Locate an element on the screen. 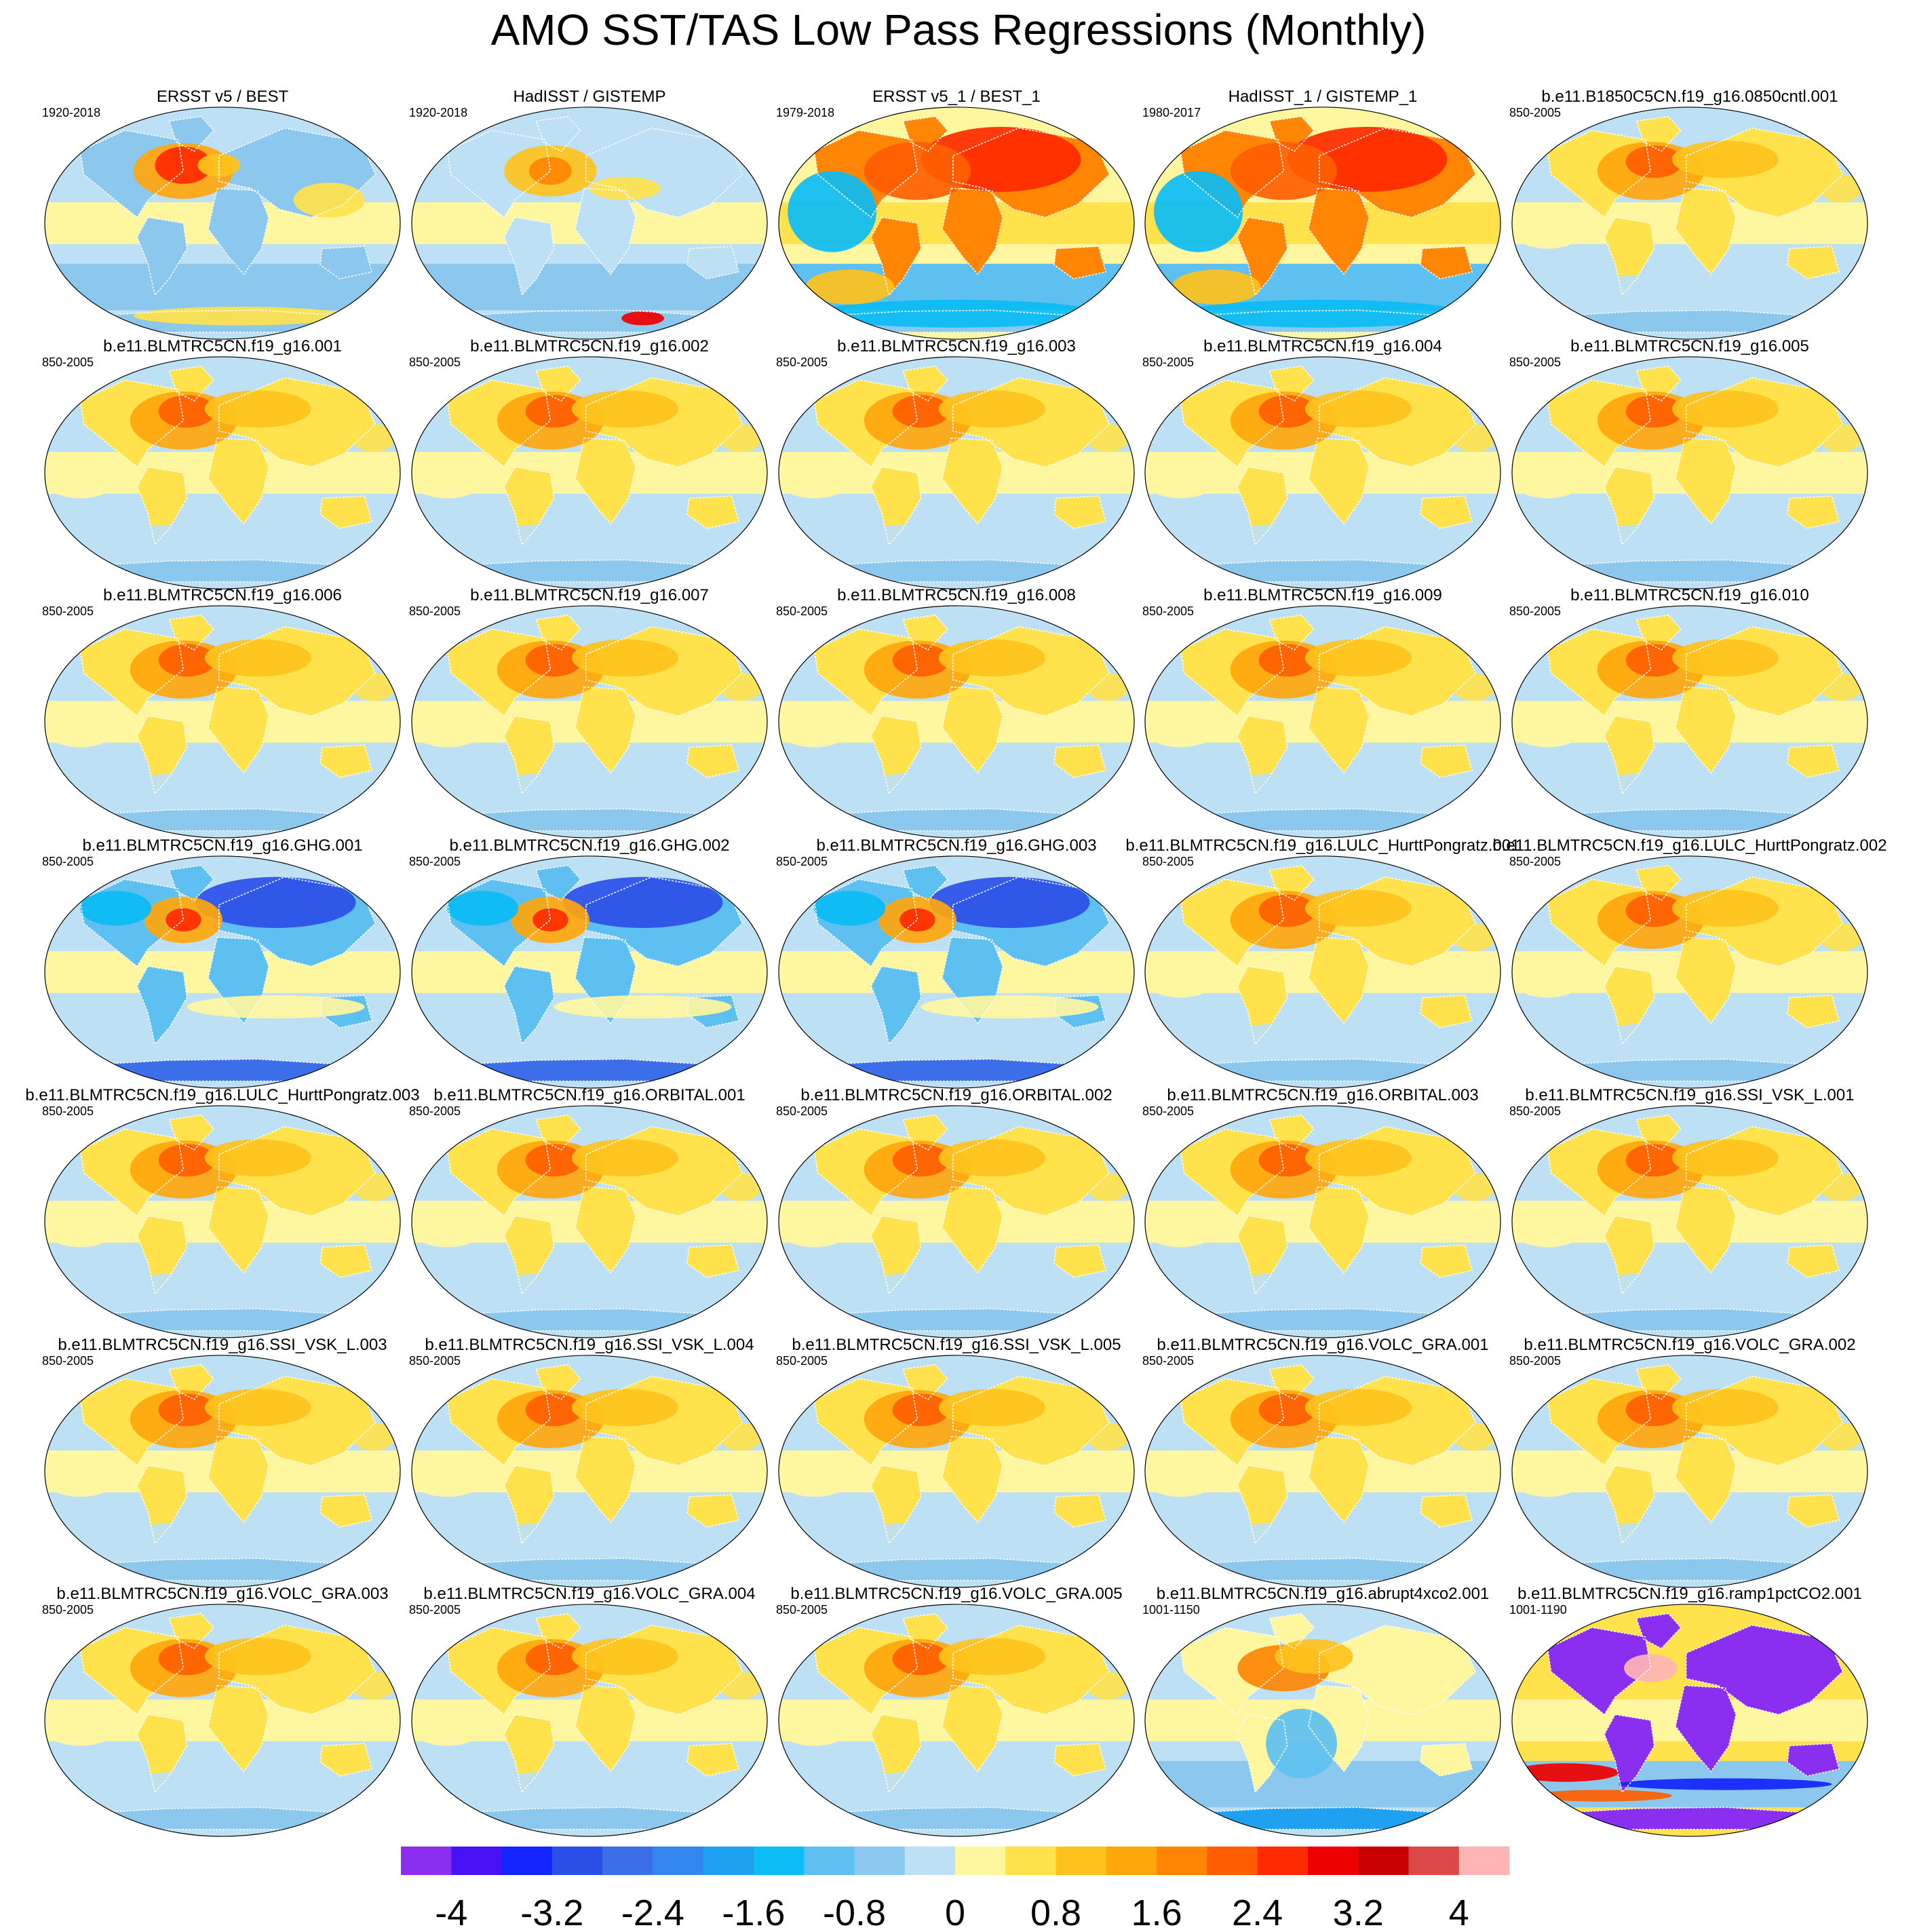 The width and height of the screenshot is (1917, 1932). panel-title: b.e11.BLMTRC5CN.f19_g16.ORBITAL.003 is located at coordinates (1323, 1095).